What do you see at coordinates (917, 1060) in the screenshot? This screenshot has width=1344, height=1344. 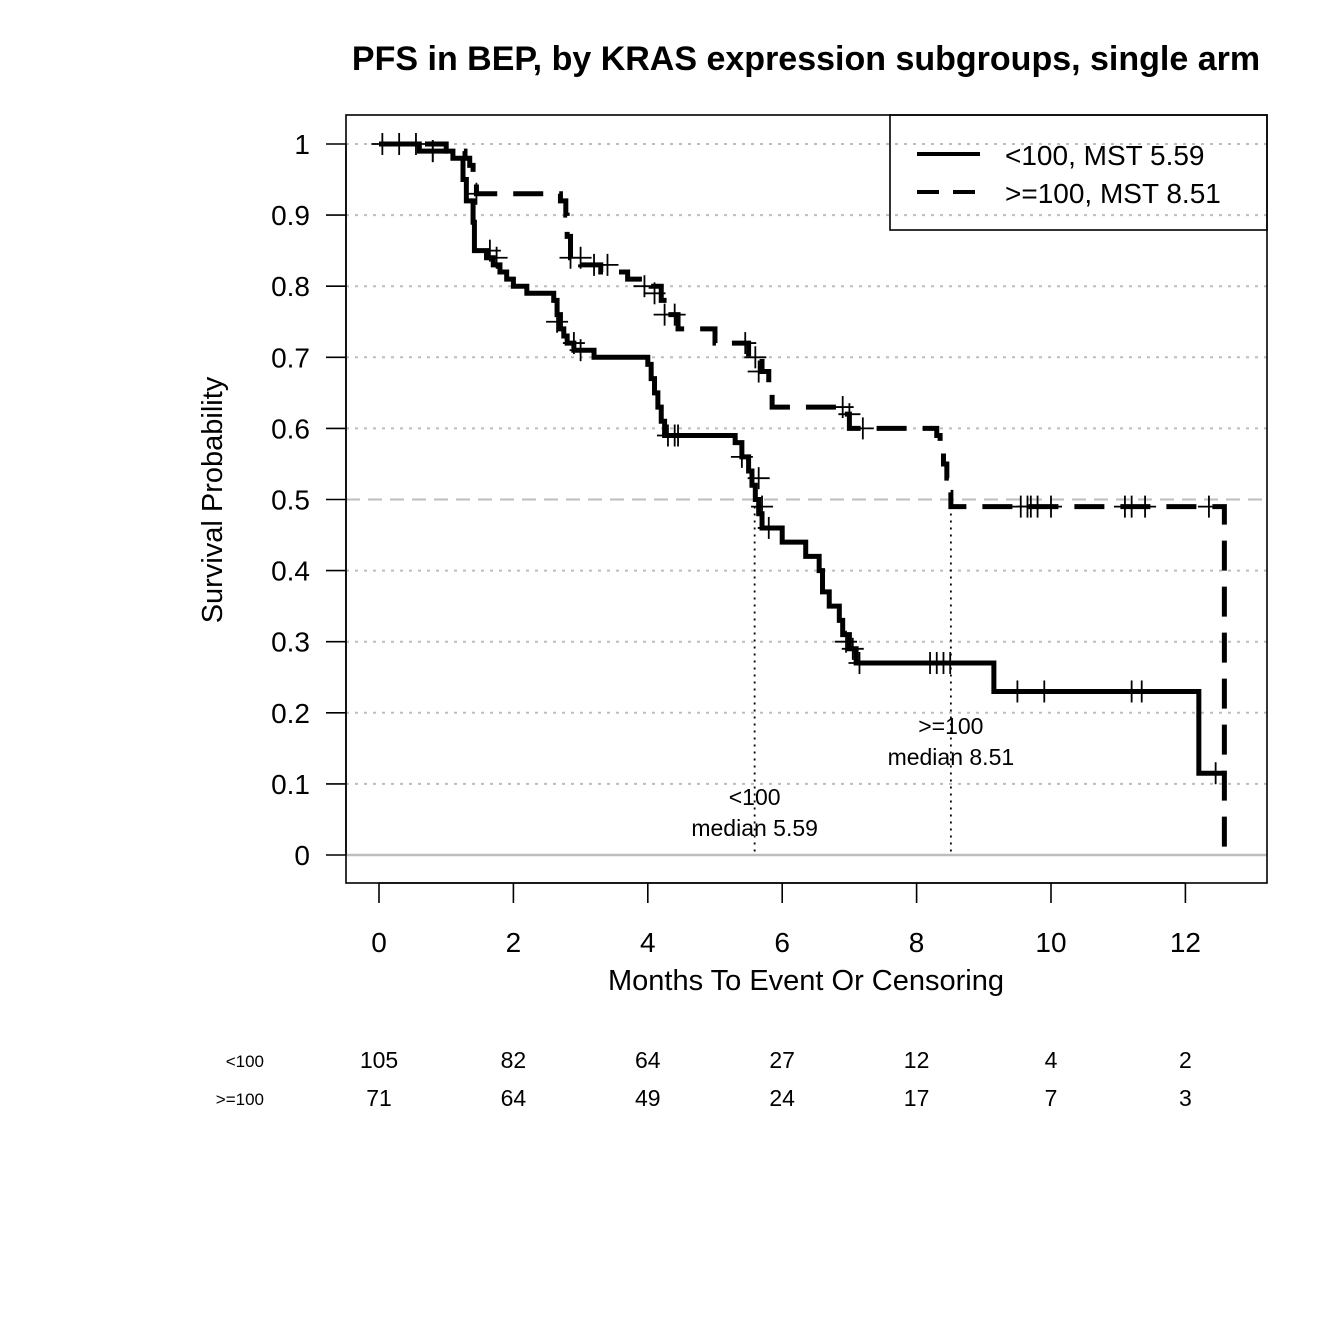 I see `risk-count: 12` at bounding box center [917, 1060].